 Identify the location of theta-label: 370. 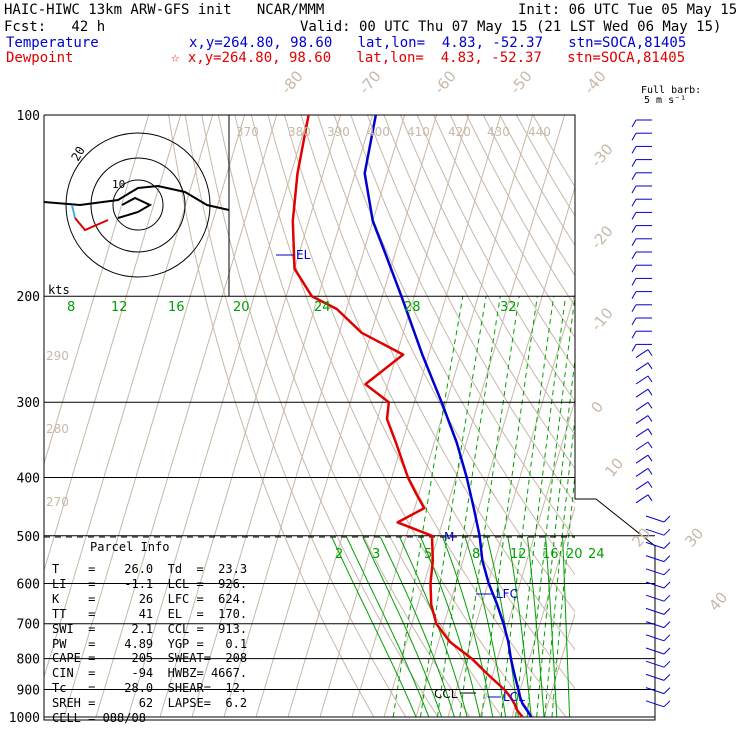
(247, 132).